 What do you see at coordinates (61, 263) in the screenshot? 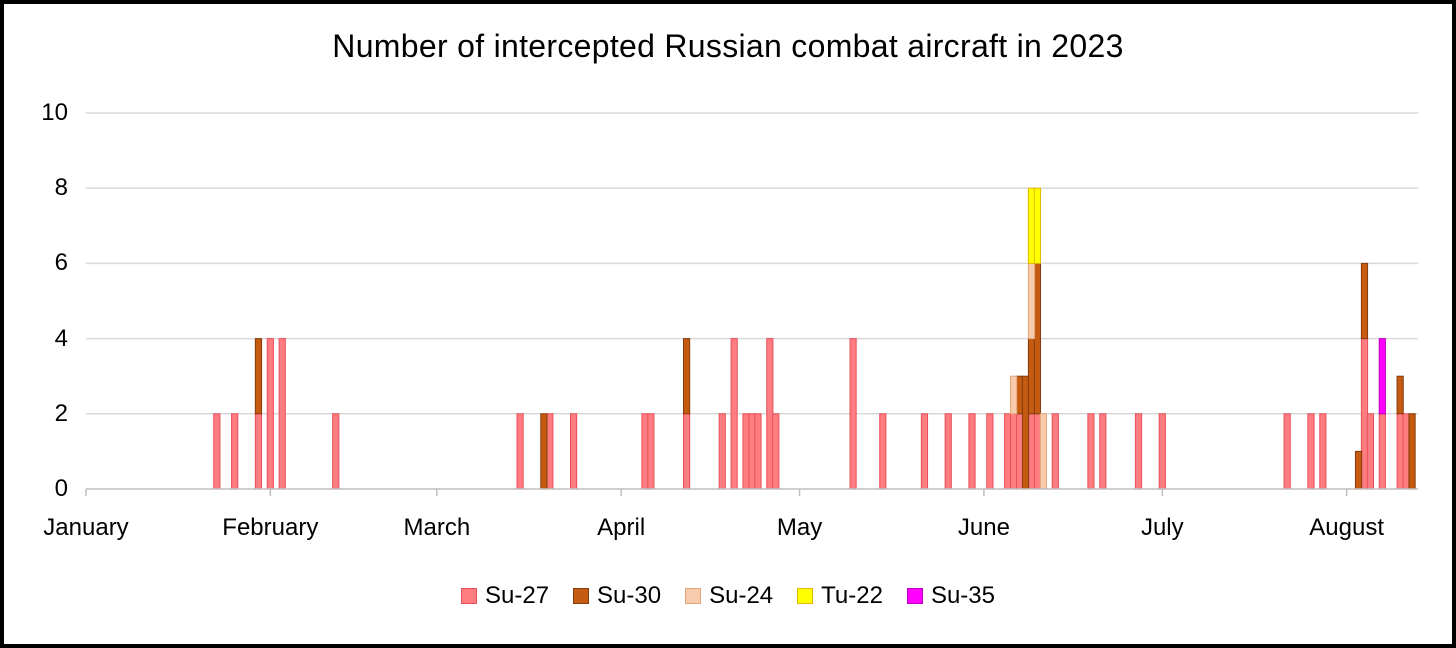
I see `y-tick-label: 6` at bounding box center [61, 263].